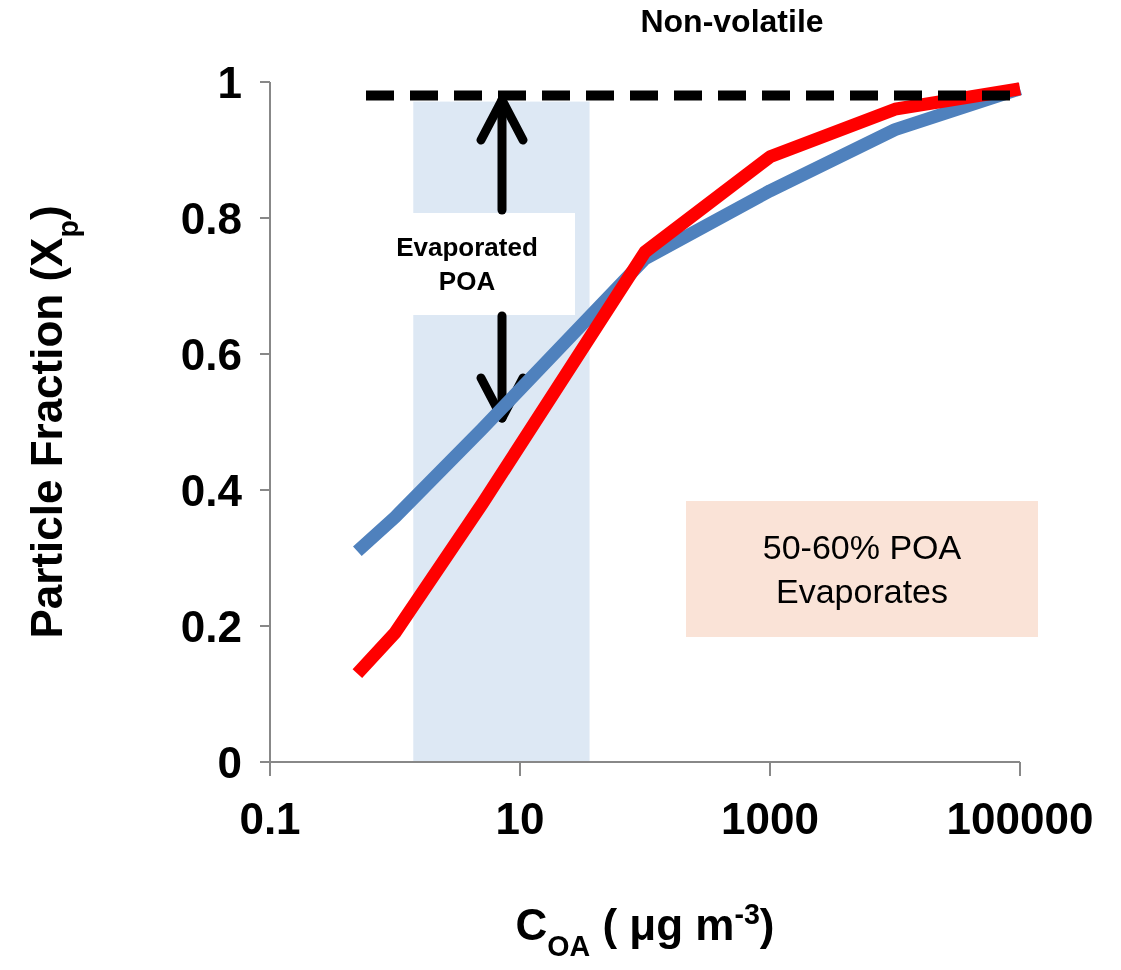  Describe the element at coordinates (211, 490) in the screenshot. I see `y-tick-label: 0.4` at that location.